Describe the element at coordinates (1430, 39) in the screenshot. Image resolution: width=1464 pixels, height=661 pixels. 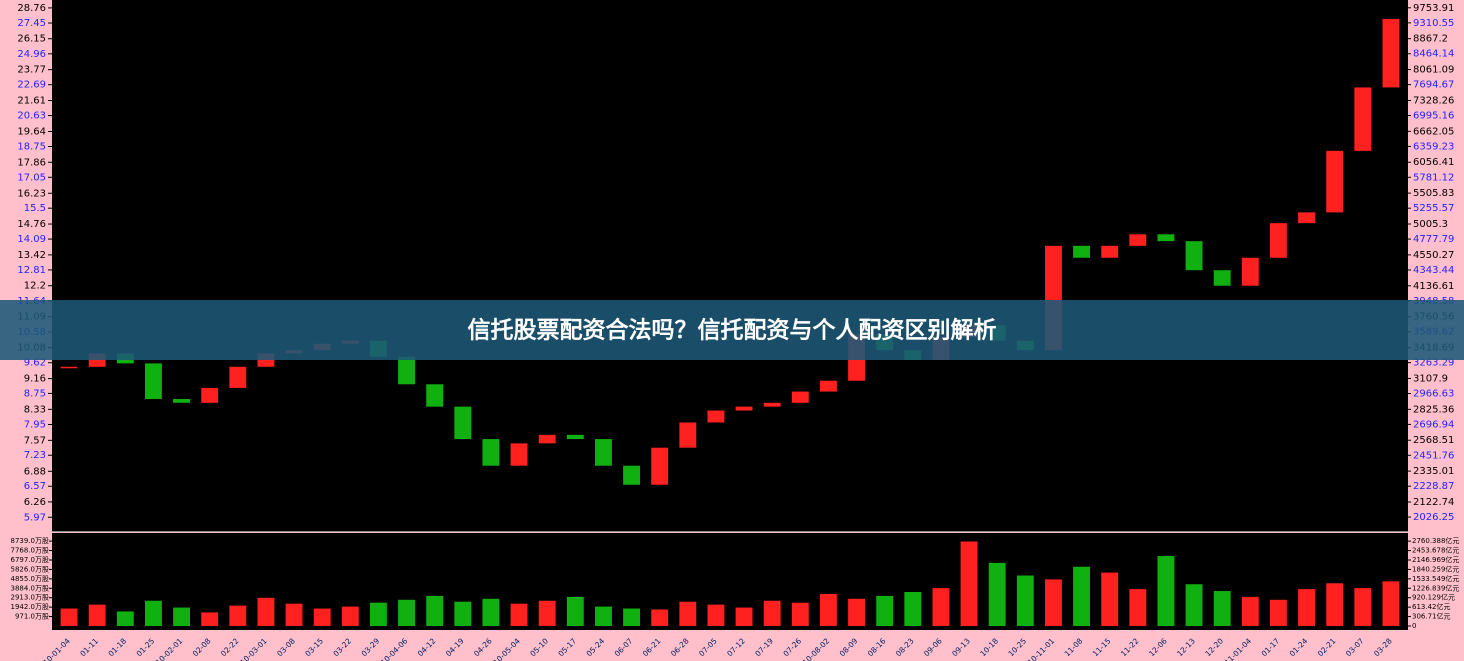
I see `y2-tick-label: 8867.2` at that location.